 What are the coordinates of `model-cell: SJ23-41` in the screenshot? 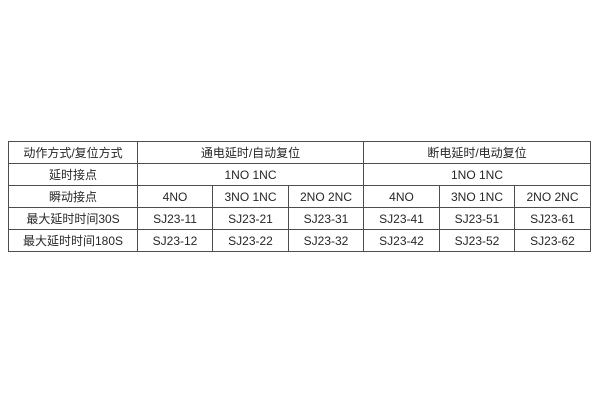 It's located at (401, 218).